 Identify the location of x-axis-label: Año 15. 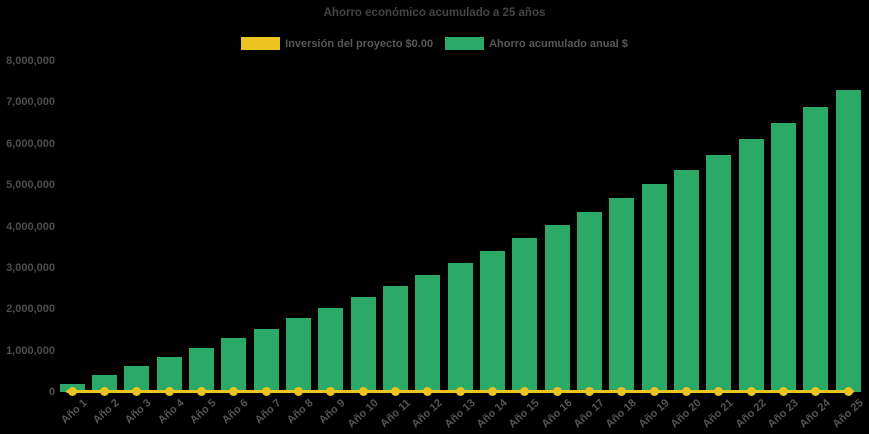
(524, 414).